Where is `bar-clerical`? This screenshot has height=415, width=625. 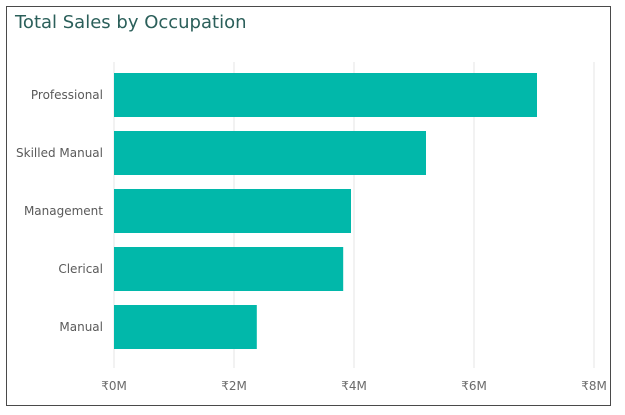
bar-clerical is located at coordinates (229, 269).